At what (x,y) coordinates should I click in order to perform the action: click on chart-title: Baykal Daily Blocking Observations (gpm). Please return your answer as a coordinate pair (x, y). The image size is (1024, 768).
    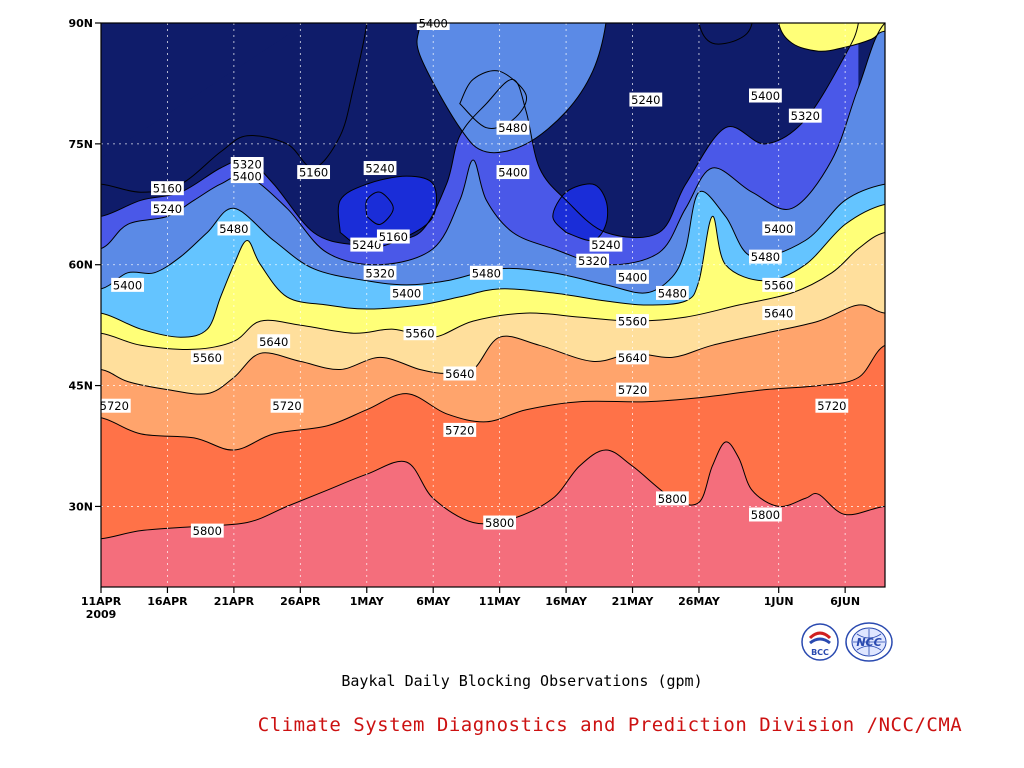
    Looking at the image, I should click on (522, 681).